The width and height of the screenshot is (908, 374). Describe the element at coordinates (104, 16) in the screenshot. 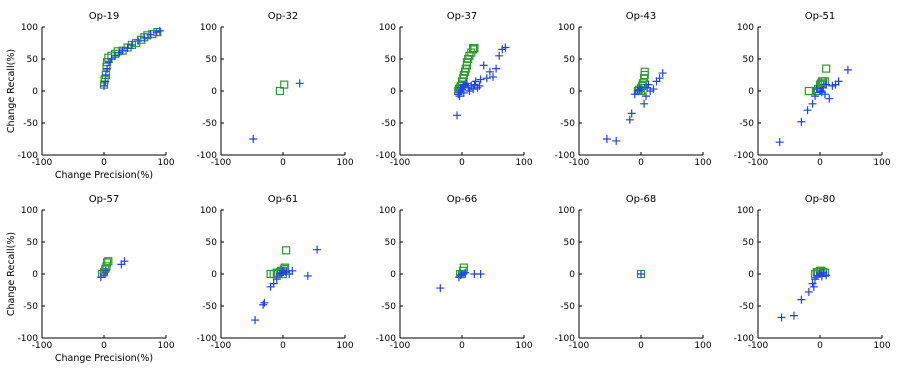

I see `panel-title: Op-19` at that location.